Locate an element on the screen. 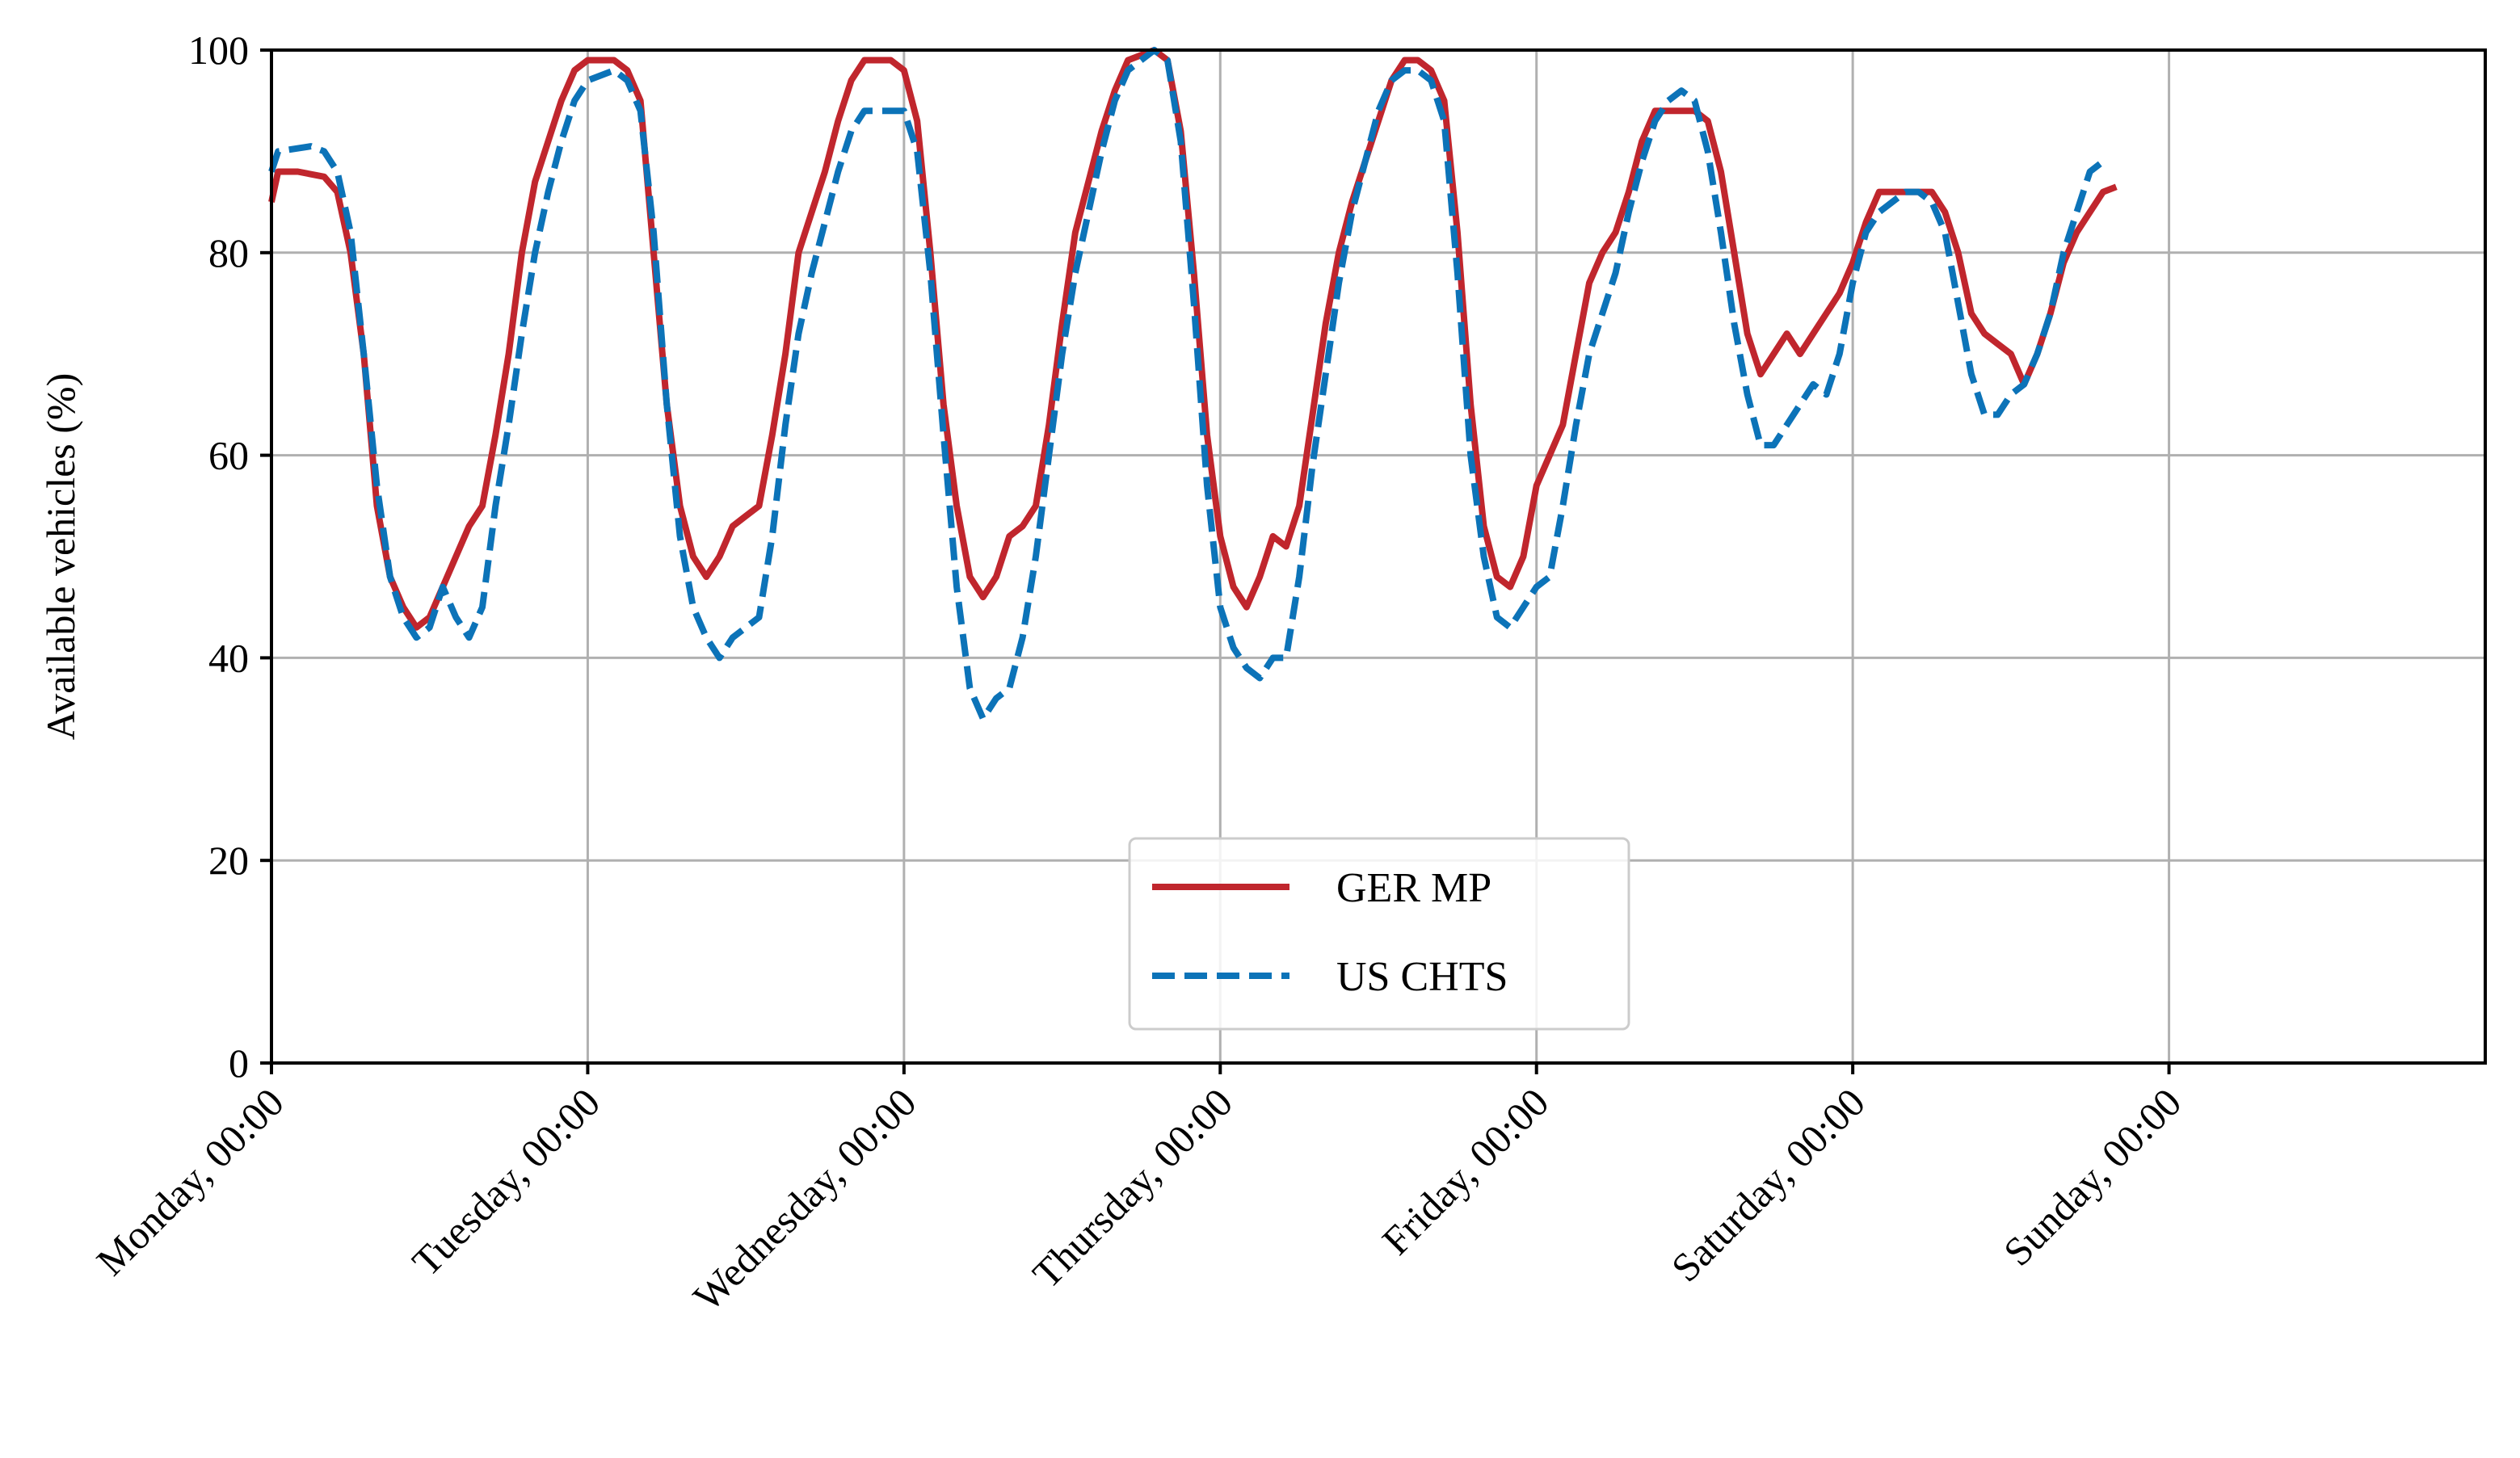 The height and width of the screenshot is (1458, 2520). y-tick-label: 40 is located at coordinates (229, 657).